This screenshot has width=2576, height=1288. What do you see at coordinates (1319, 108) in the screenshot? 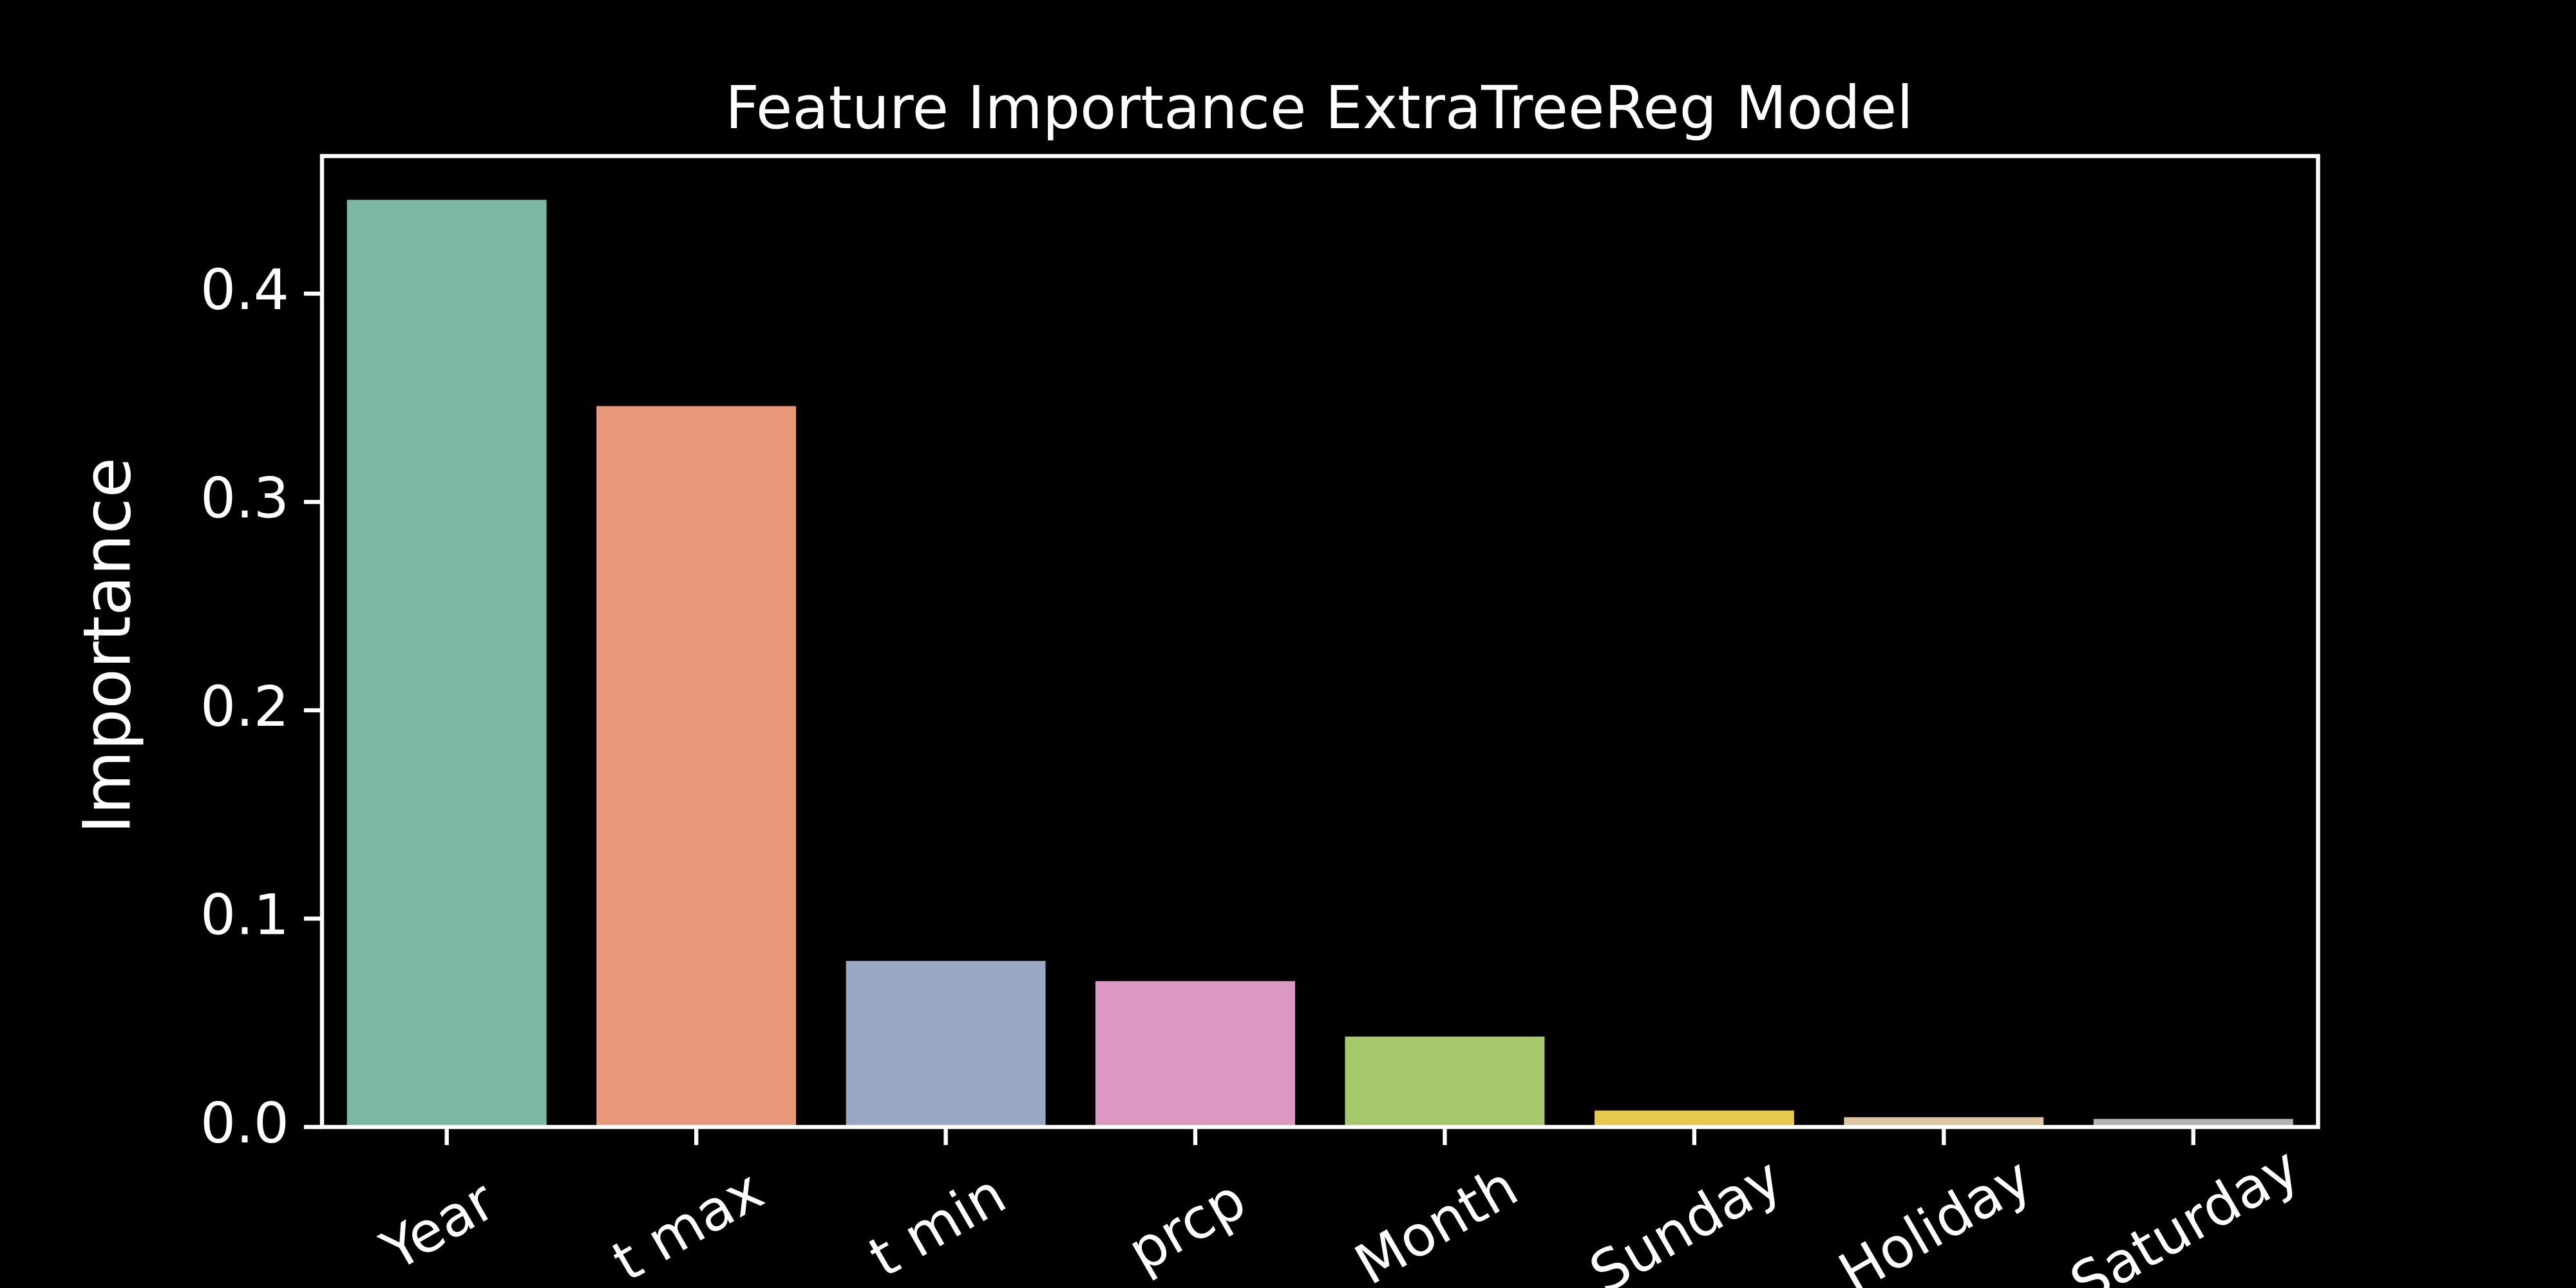
I see `chart-title: Feature Importance ExtraTreeReg Model` at bounding box center [1319, 108].